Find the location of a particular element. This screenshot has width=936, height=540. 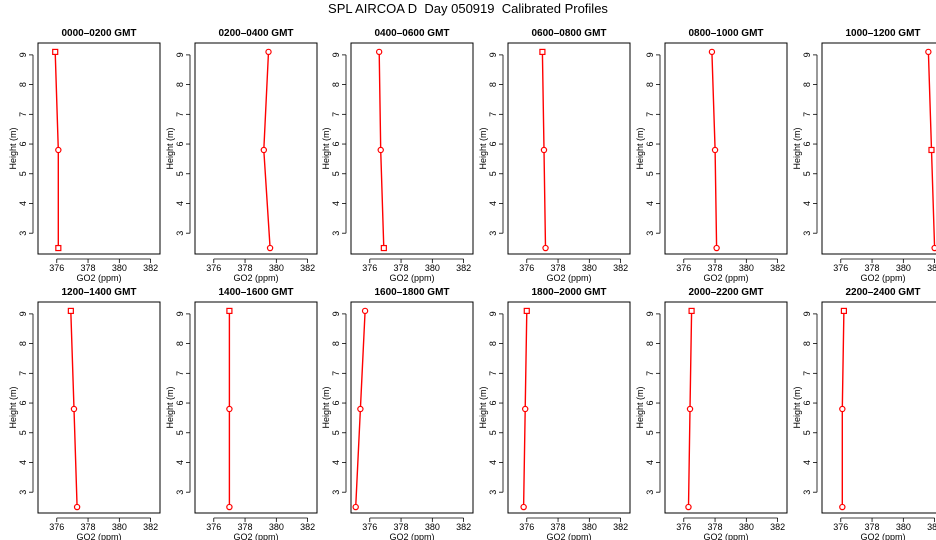

panel-title: 0800–1000 GMT is located at coordinates (725, 33).